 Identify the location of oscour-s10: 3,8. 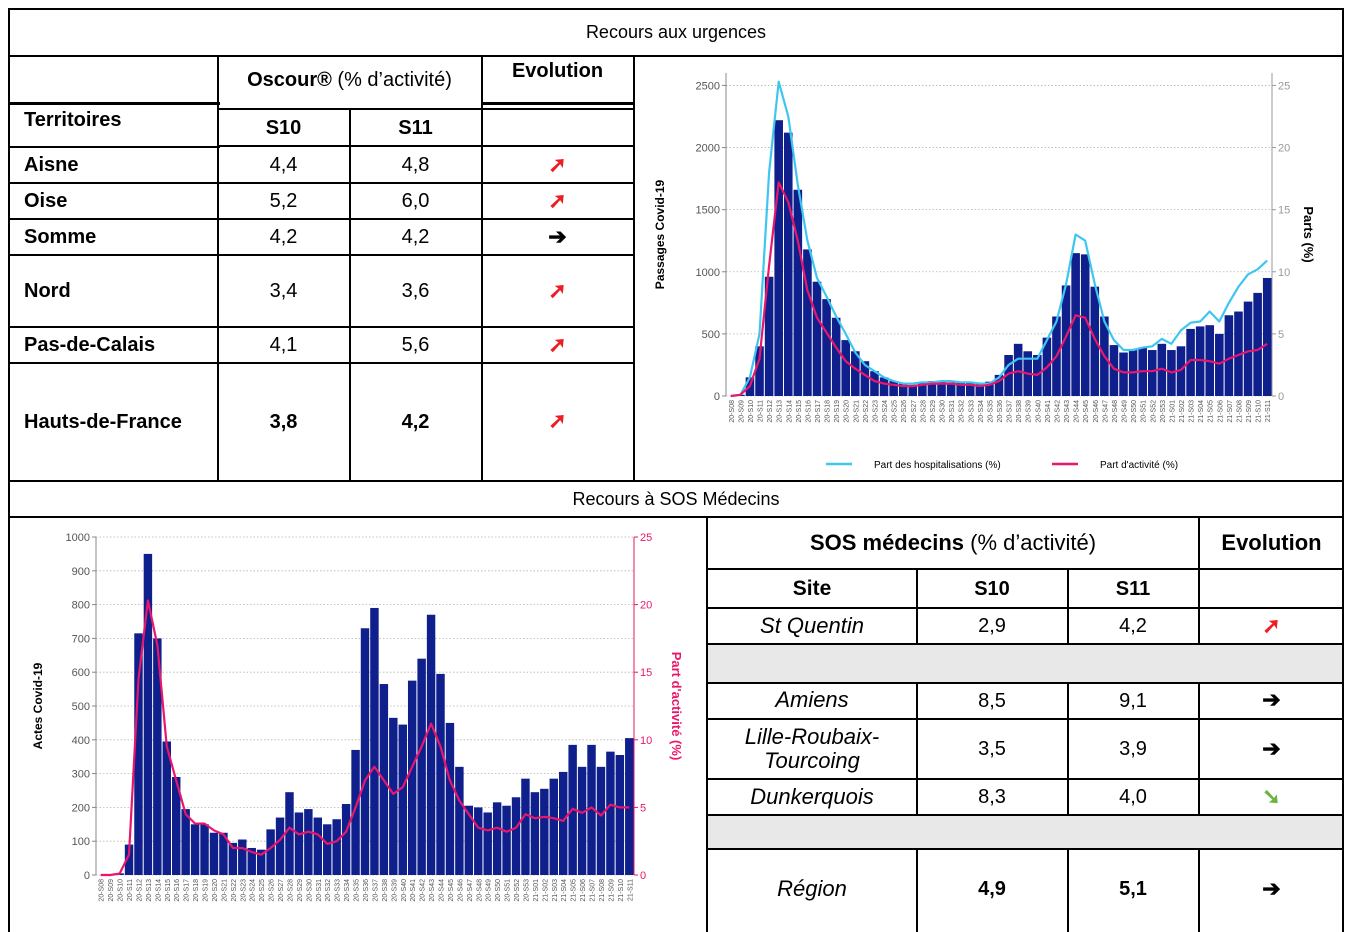
(283, 421).